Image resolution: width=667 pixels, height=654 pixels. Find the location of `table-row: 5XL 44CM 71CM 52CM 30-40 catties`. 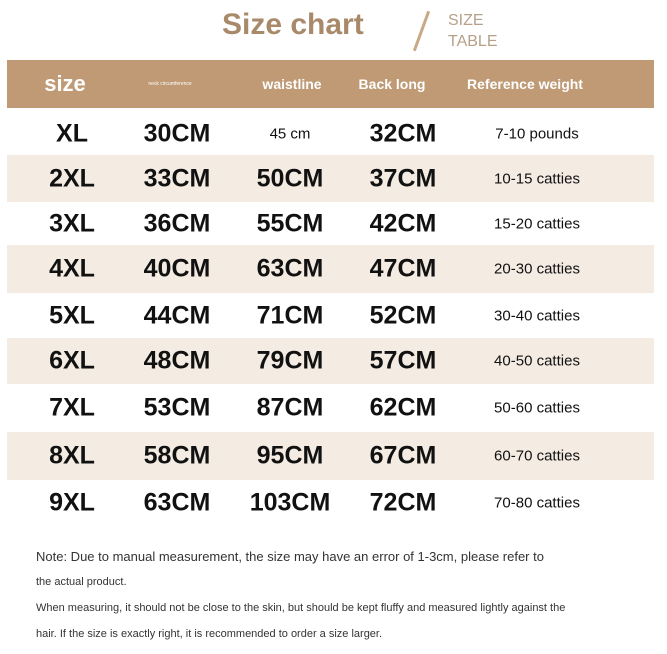

table-row: 5XL 44CM 71CM 52CM 30-40 catties is located at coordinates (330, 315).